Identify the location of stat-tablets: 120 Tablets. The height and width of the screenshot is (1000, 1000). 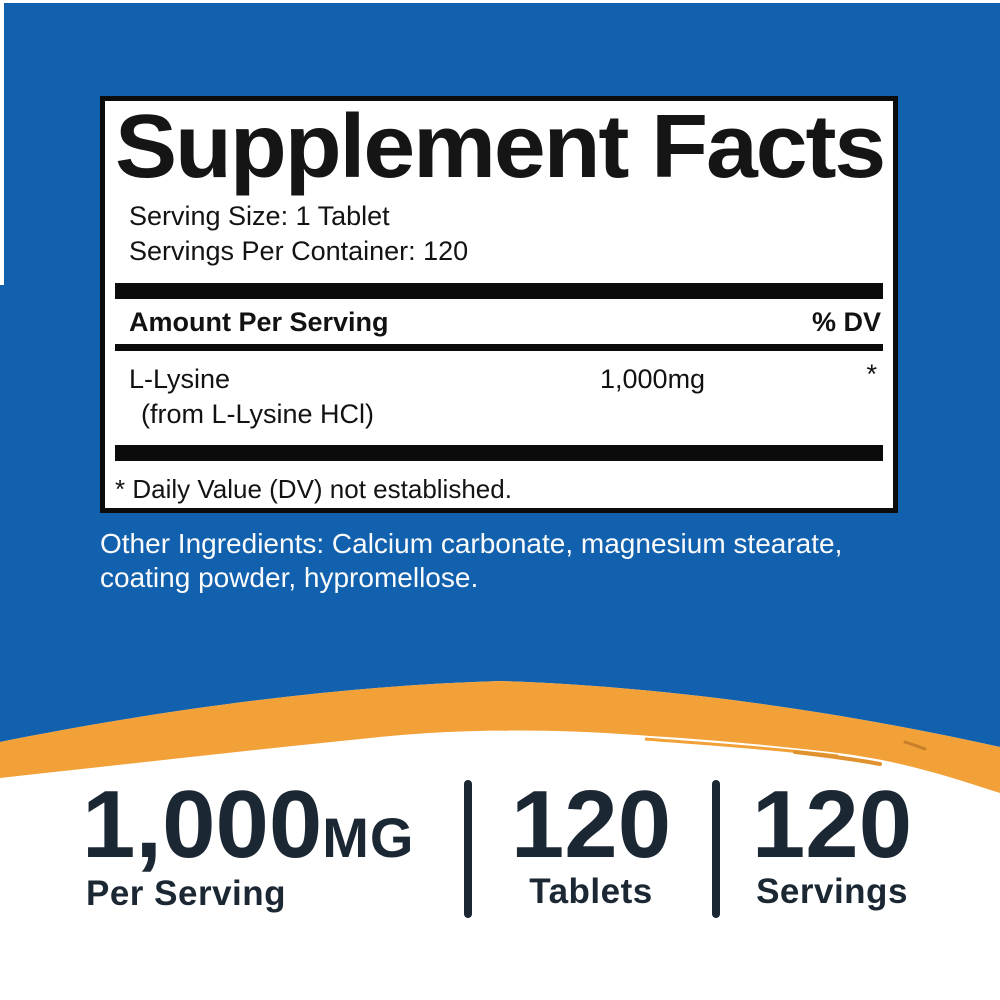
(591, 841).